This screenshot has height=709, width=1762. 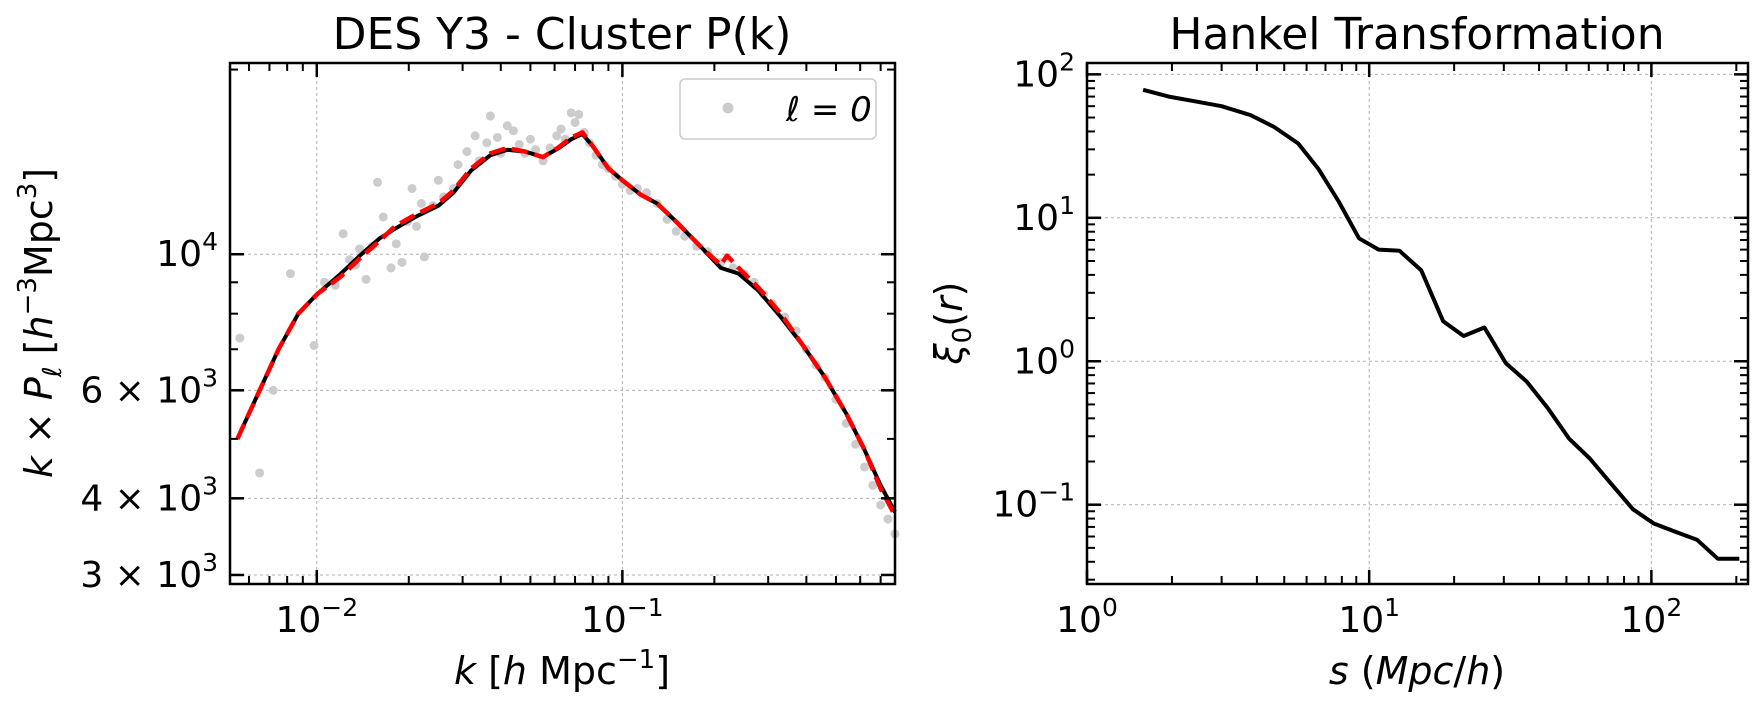 I want to click on legend-box, so click(x=778, y=109).